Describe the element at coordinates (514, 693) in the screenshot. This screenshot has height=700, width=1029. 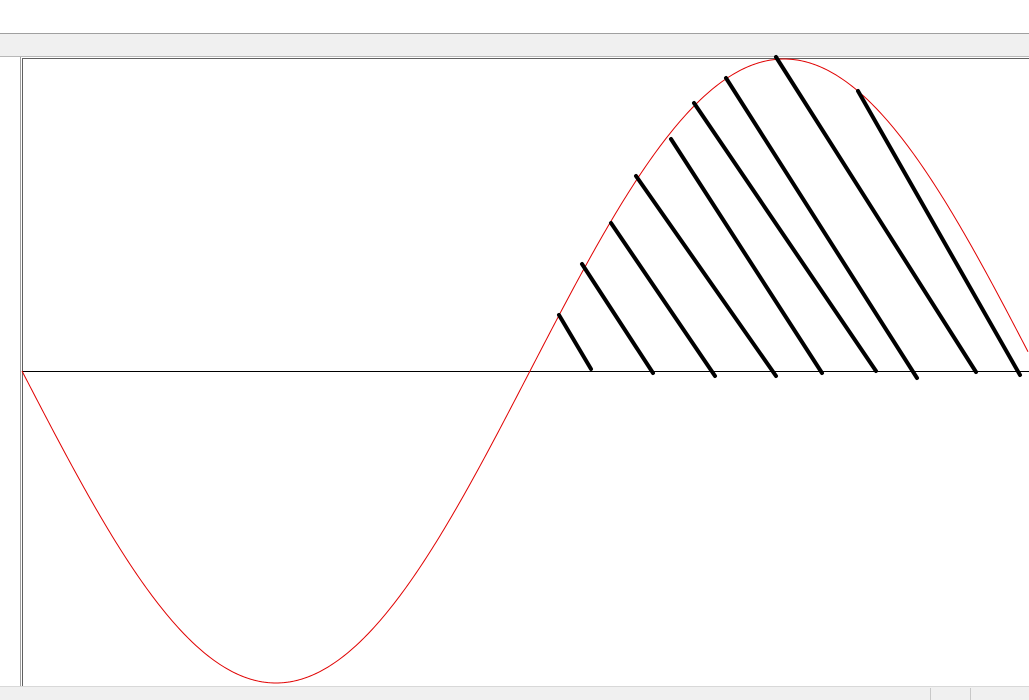
I see `status-bar` at that location.